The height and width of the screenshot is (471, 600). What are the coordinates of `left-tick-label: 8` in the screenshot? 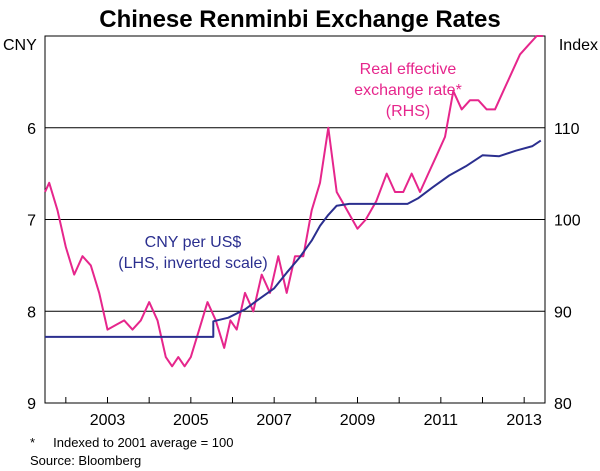 It's located at (31, 312).